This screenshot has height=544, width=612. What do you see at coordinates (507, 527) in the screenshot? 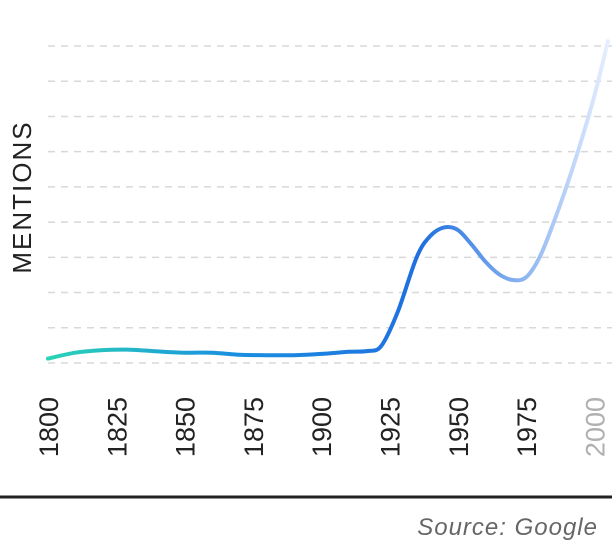
I see `source-note: Source: Google` at bounding box center [507, 527].